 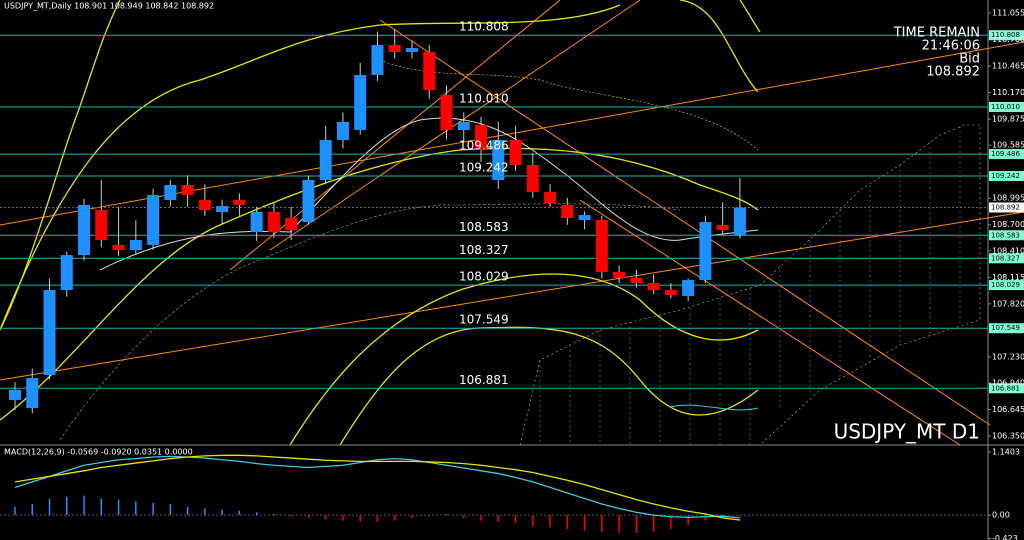 What do you see at coordinates (484, 27) in the screenshot?
I see `level-label: 110.808` at bounding box center [484, 27].